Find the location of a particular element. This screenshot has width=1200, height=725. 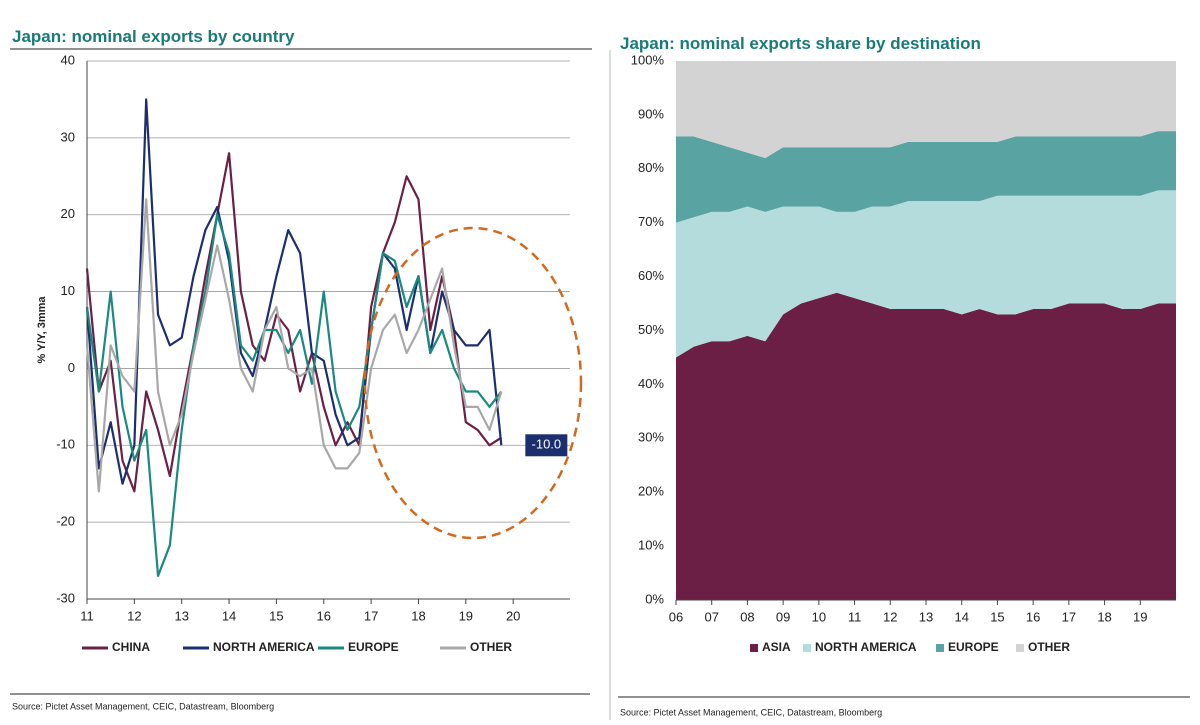

y-tick-label: 0 is located at coordinates (71, 367).